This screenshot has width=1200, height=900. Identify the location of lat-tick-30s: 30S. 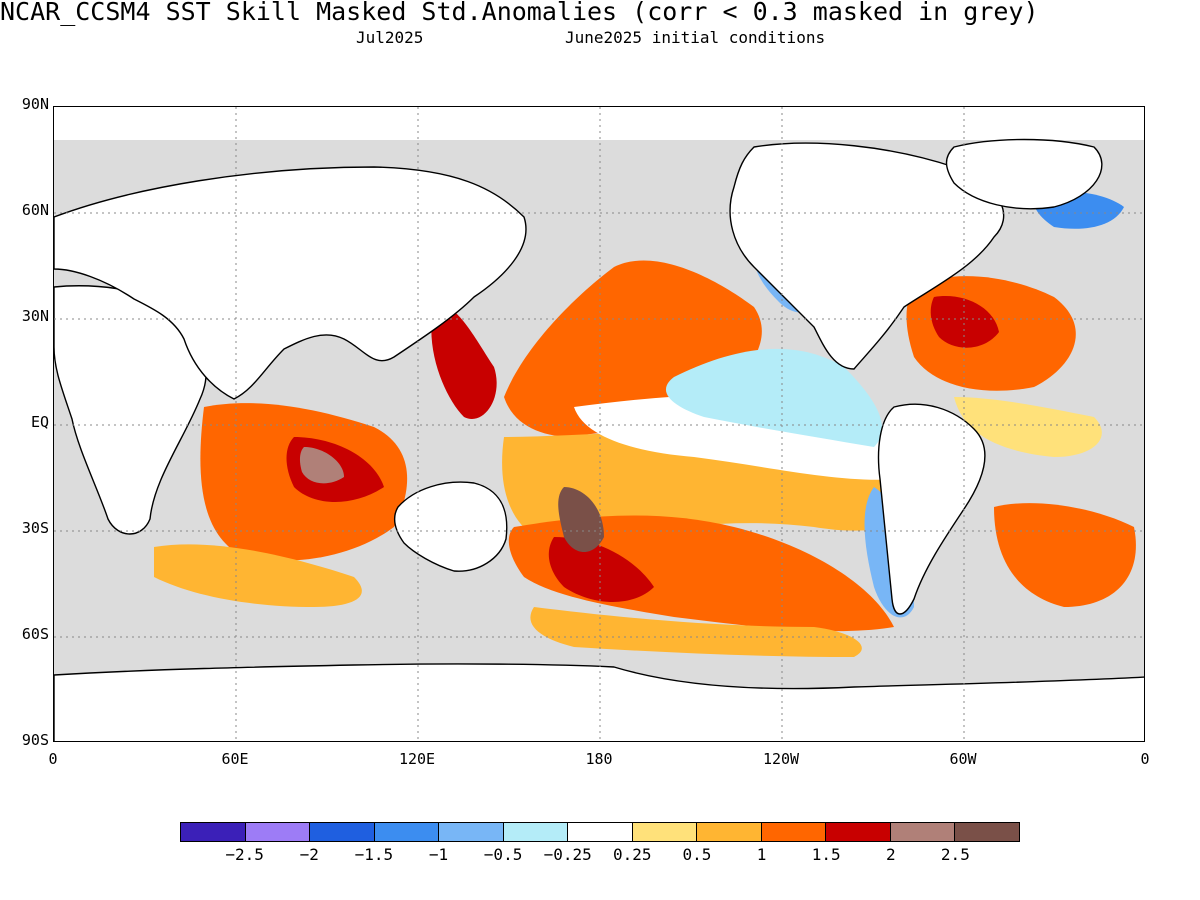
(35, 528).